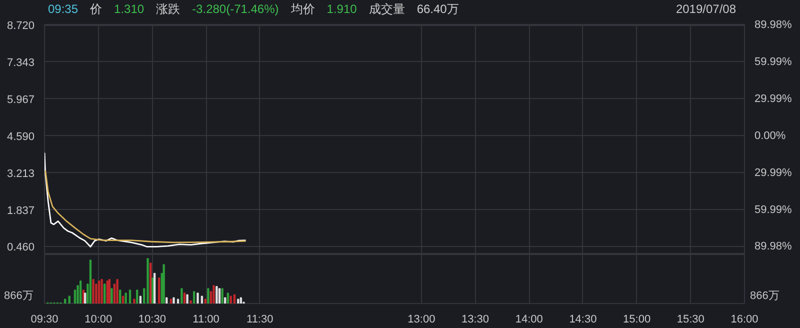 This screenshot has width=800, height=328. Describe the element at coordinates (20, 26) in the screenshot. I see `y-tick-label: 8.720` at that location.